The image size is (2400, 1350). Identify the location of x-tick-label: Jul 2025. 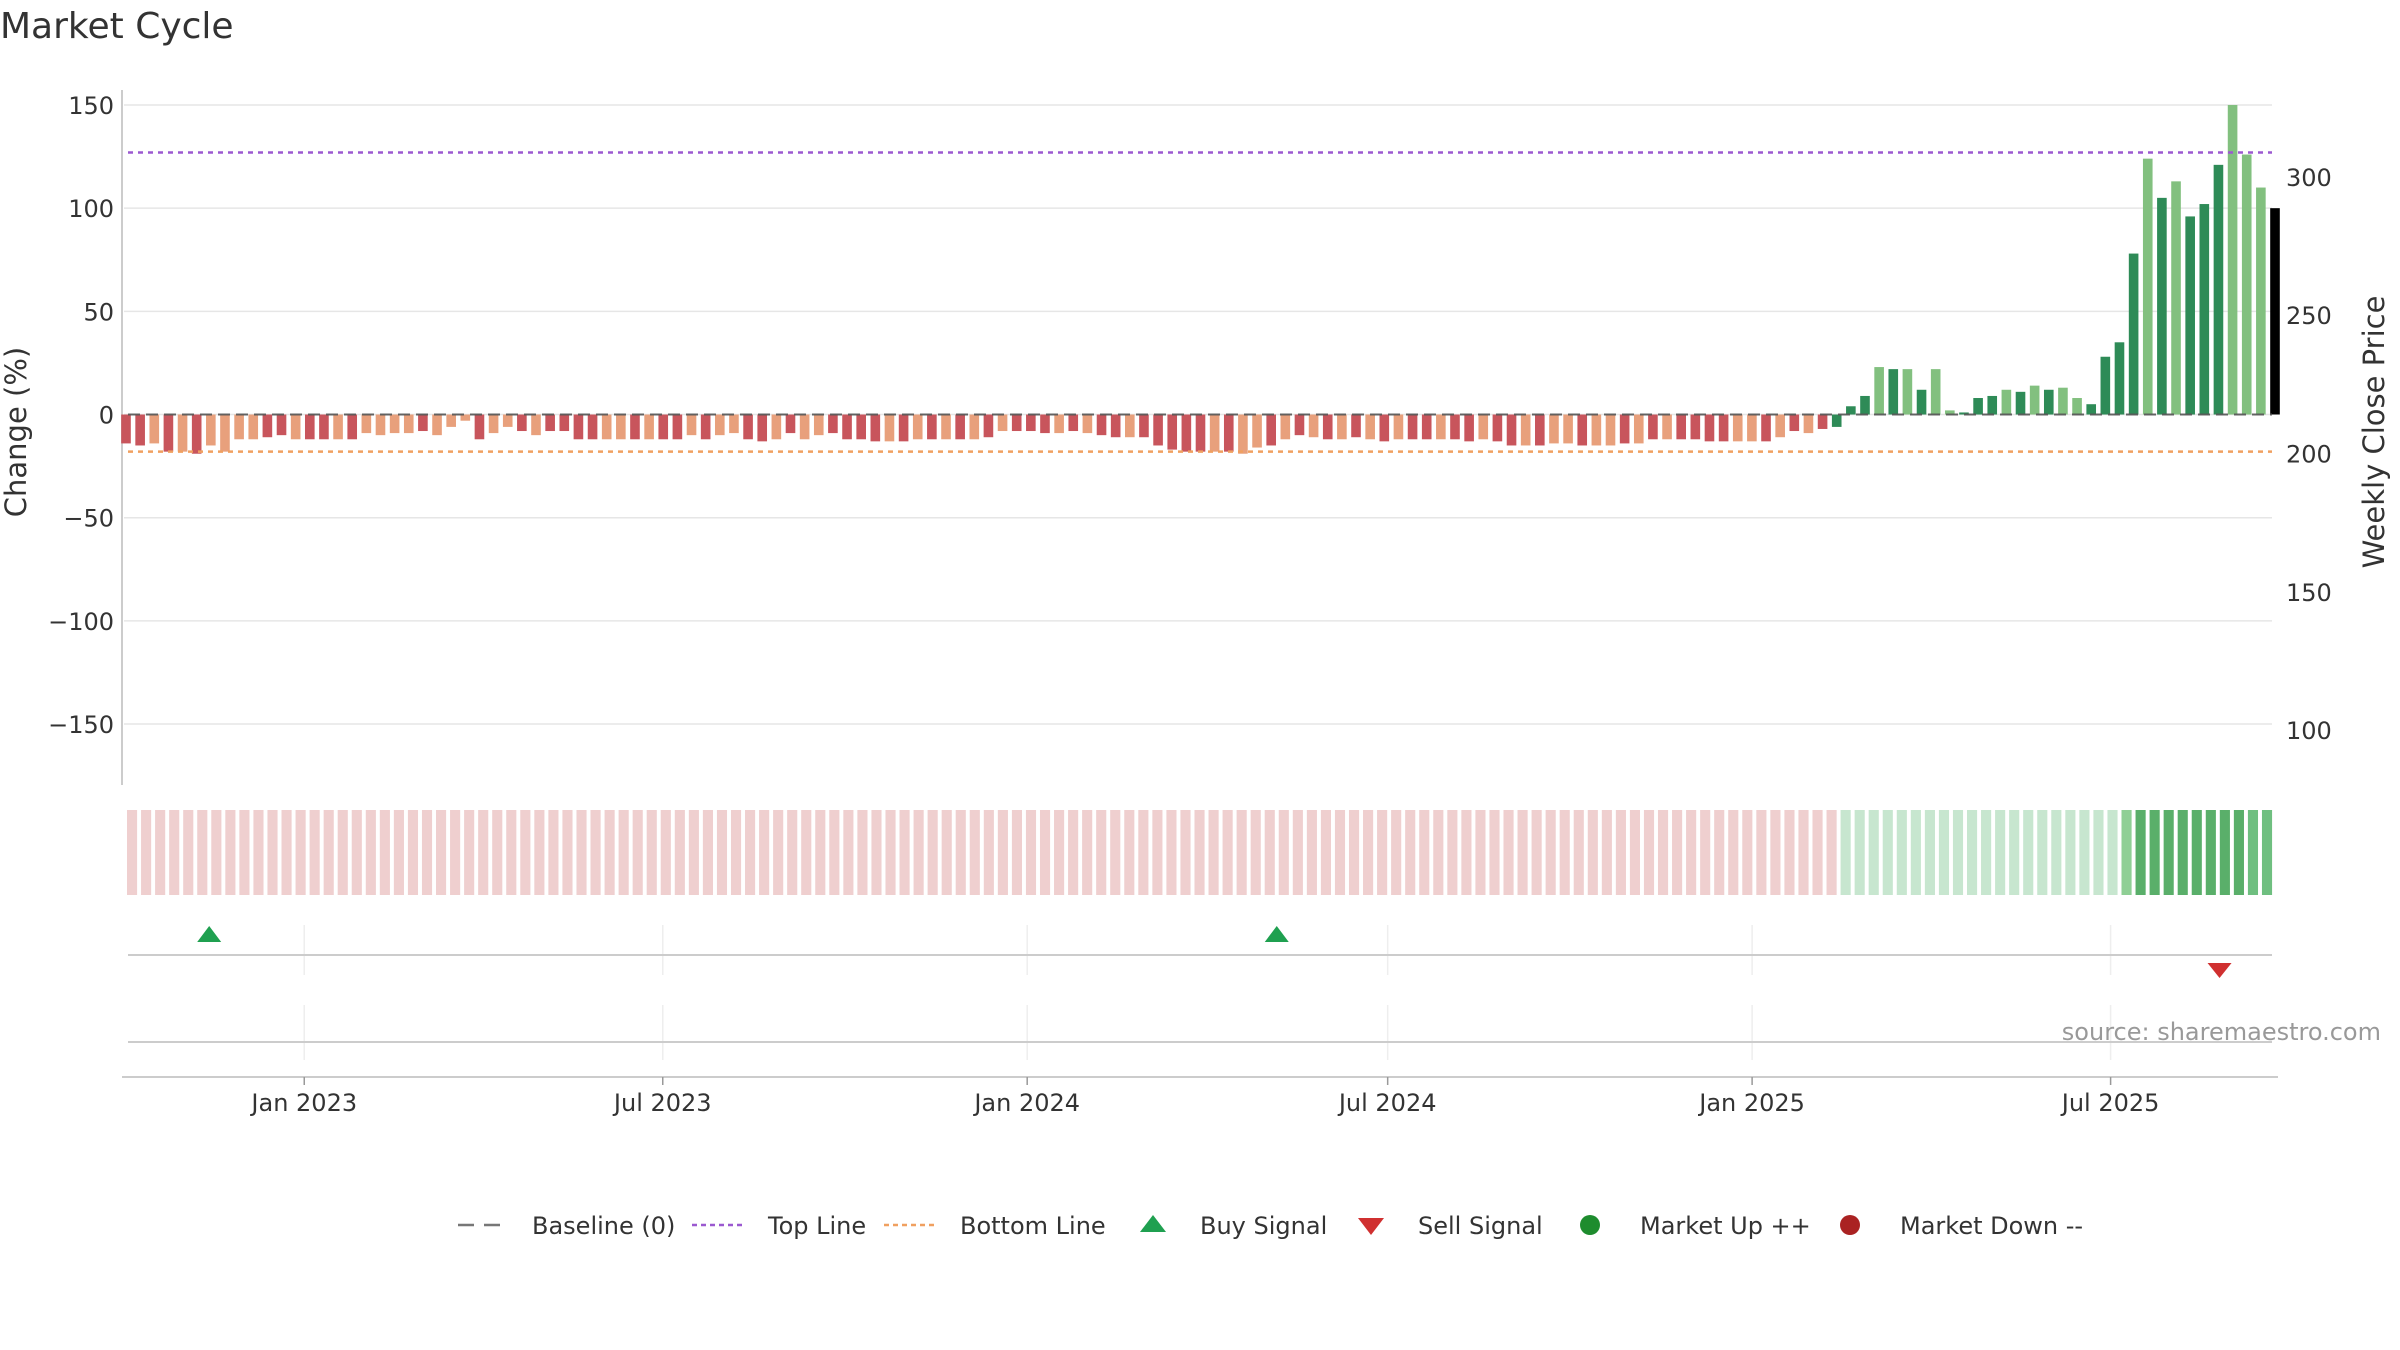
(2110, 1103).